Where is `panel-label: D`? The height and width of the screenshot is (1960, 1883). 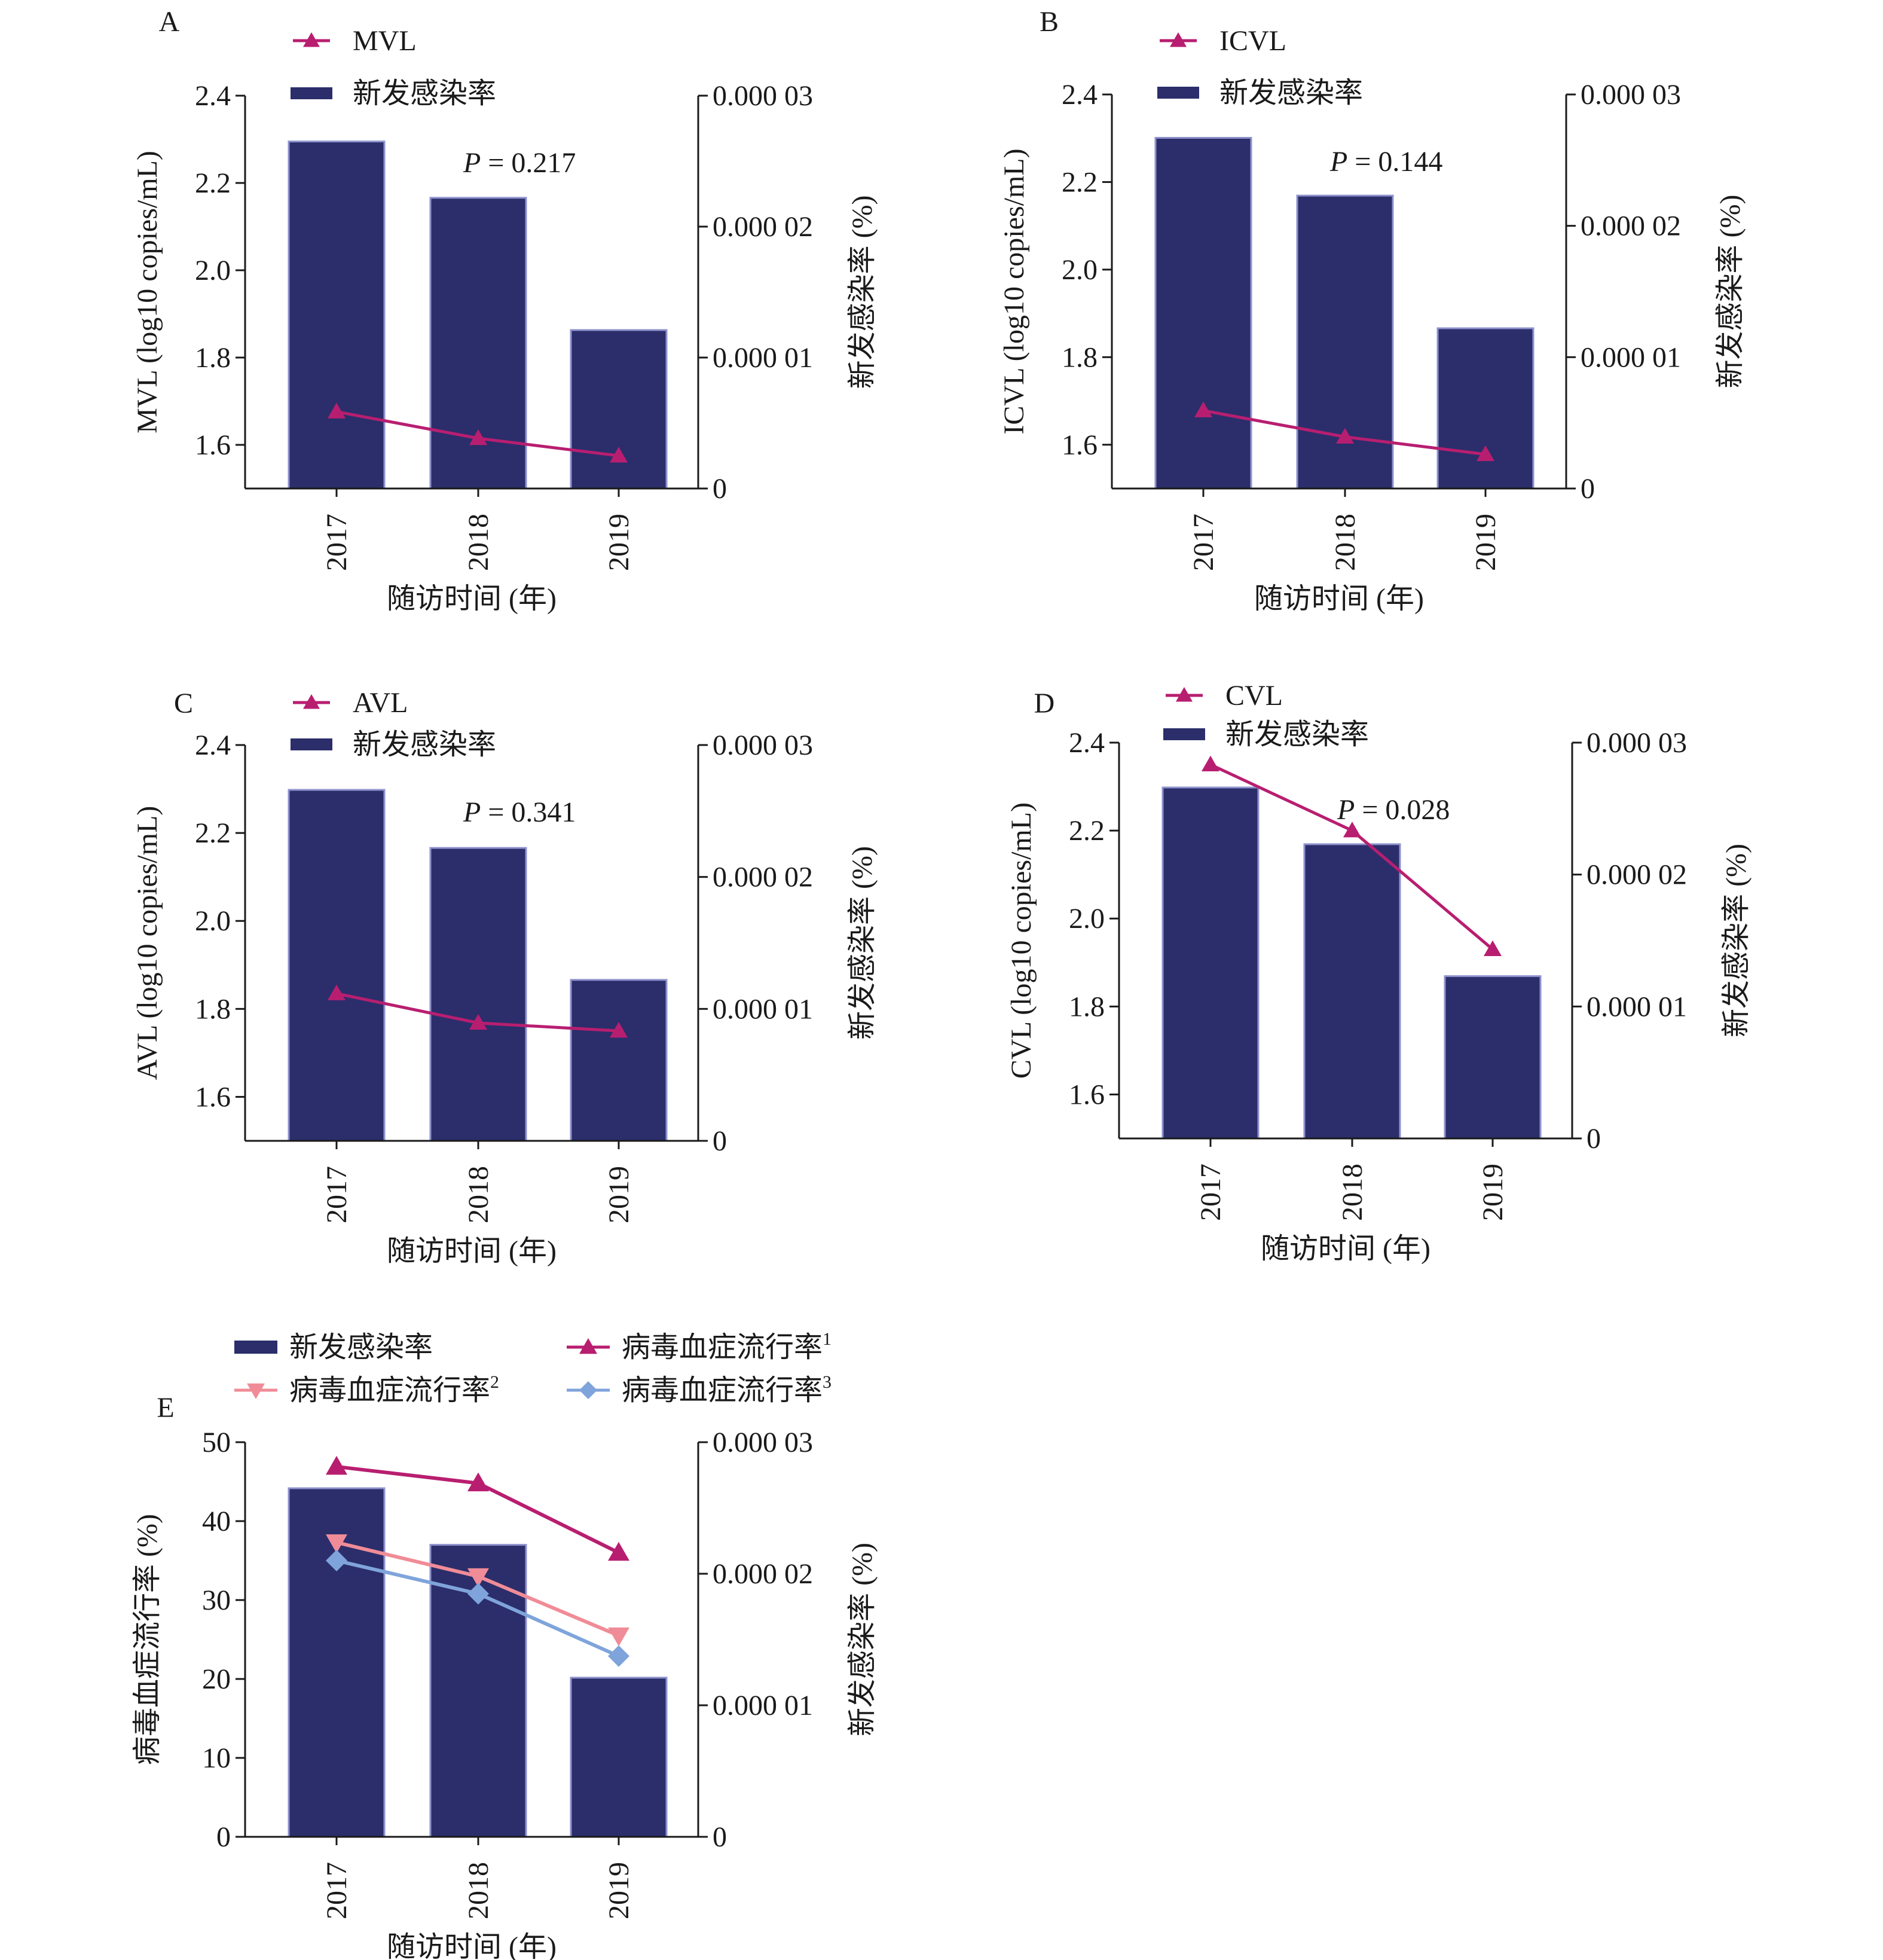
panel-label: D is located at coordinates (1044, 703).